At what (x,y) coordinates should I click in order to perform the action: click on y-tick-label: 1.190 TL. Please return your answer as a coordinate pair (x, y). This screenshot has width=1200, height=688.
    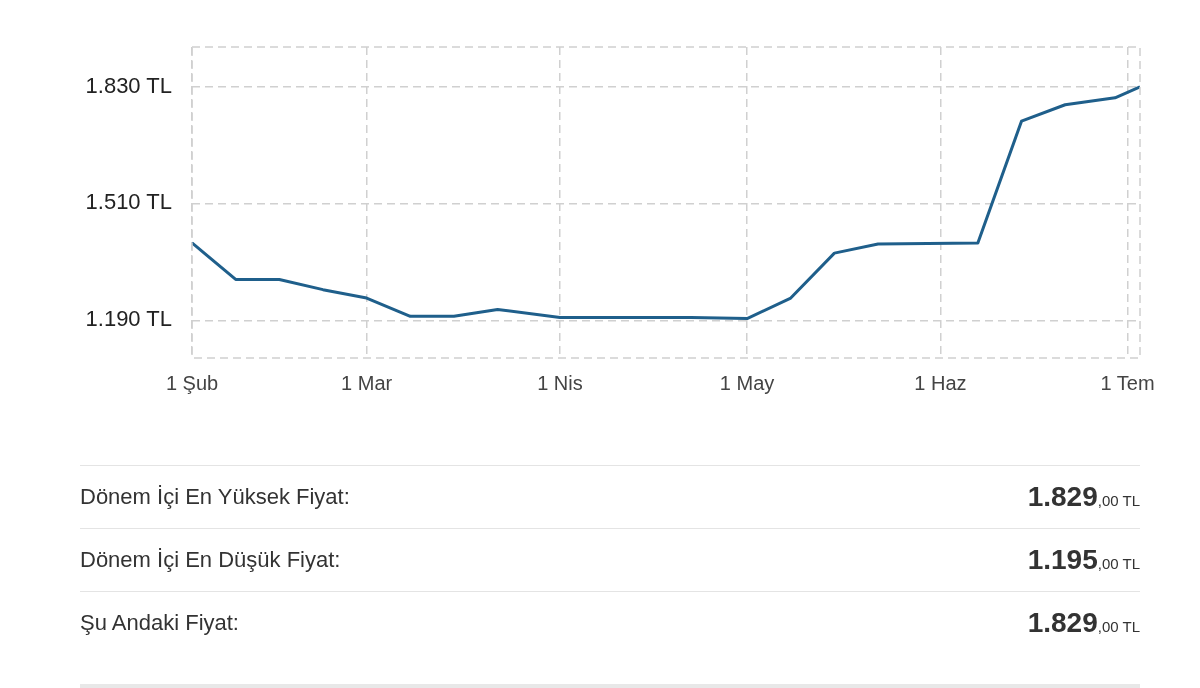
    Looking at the image, I should click on (128, 319).